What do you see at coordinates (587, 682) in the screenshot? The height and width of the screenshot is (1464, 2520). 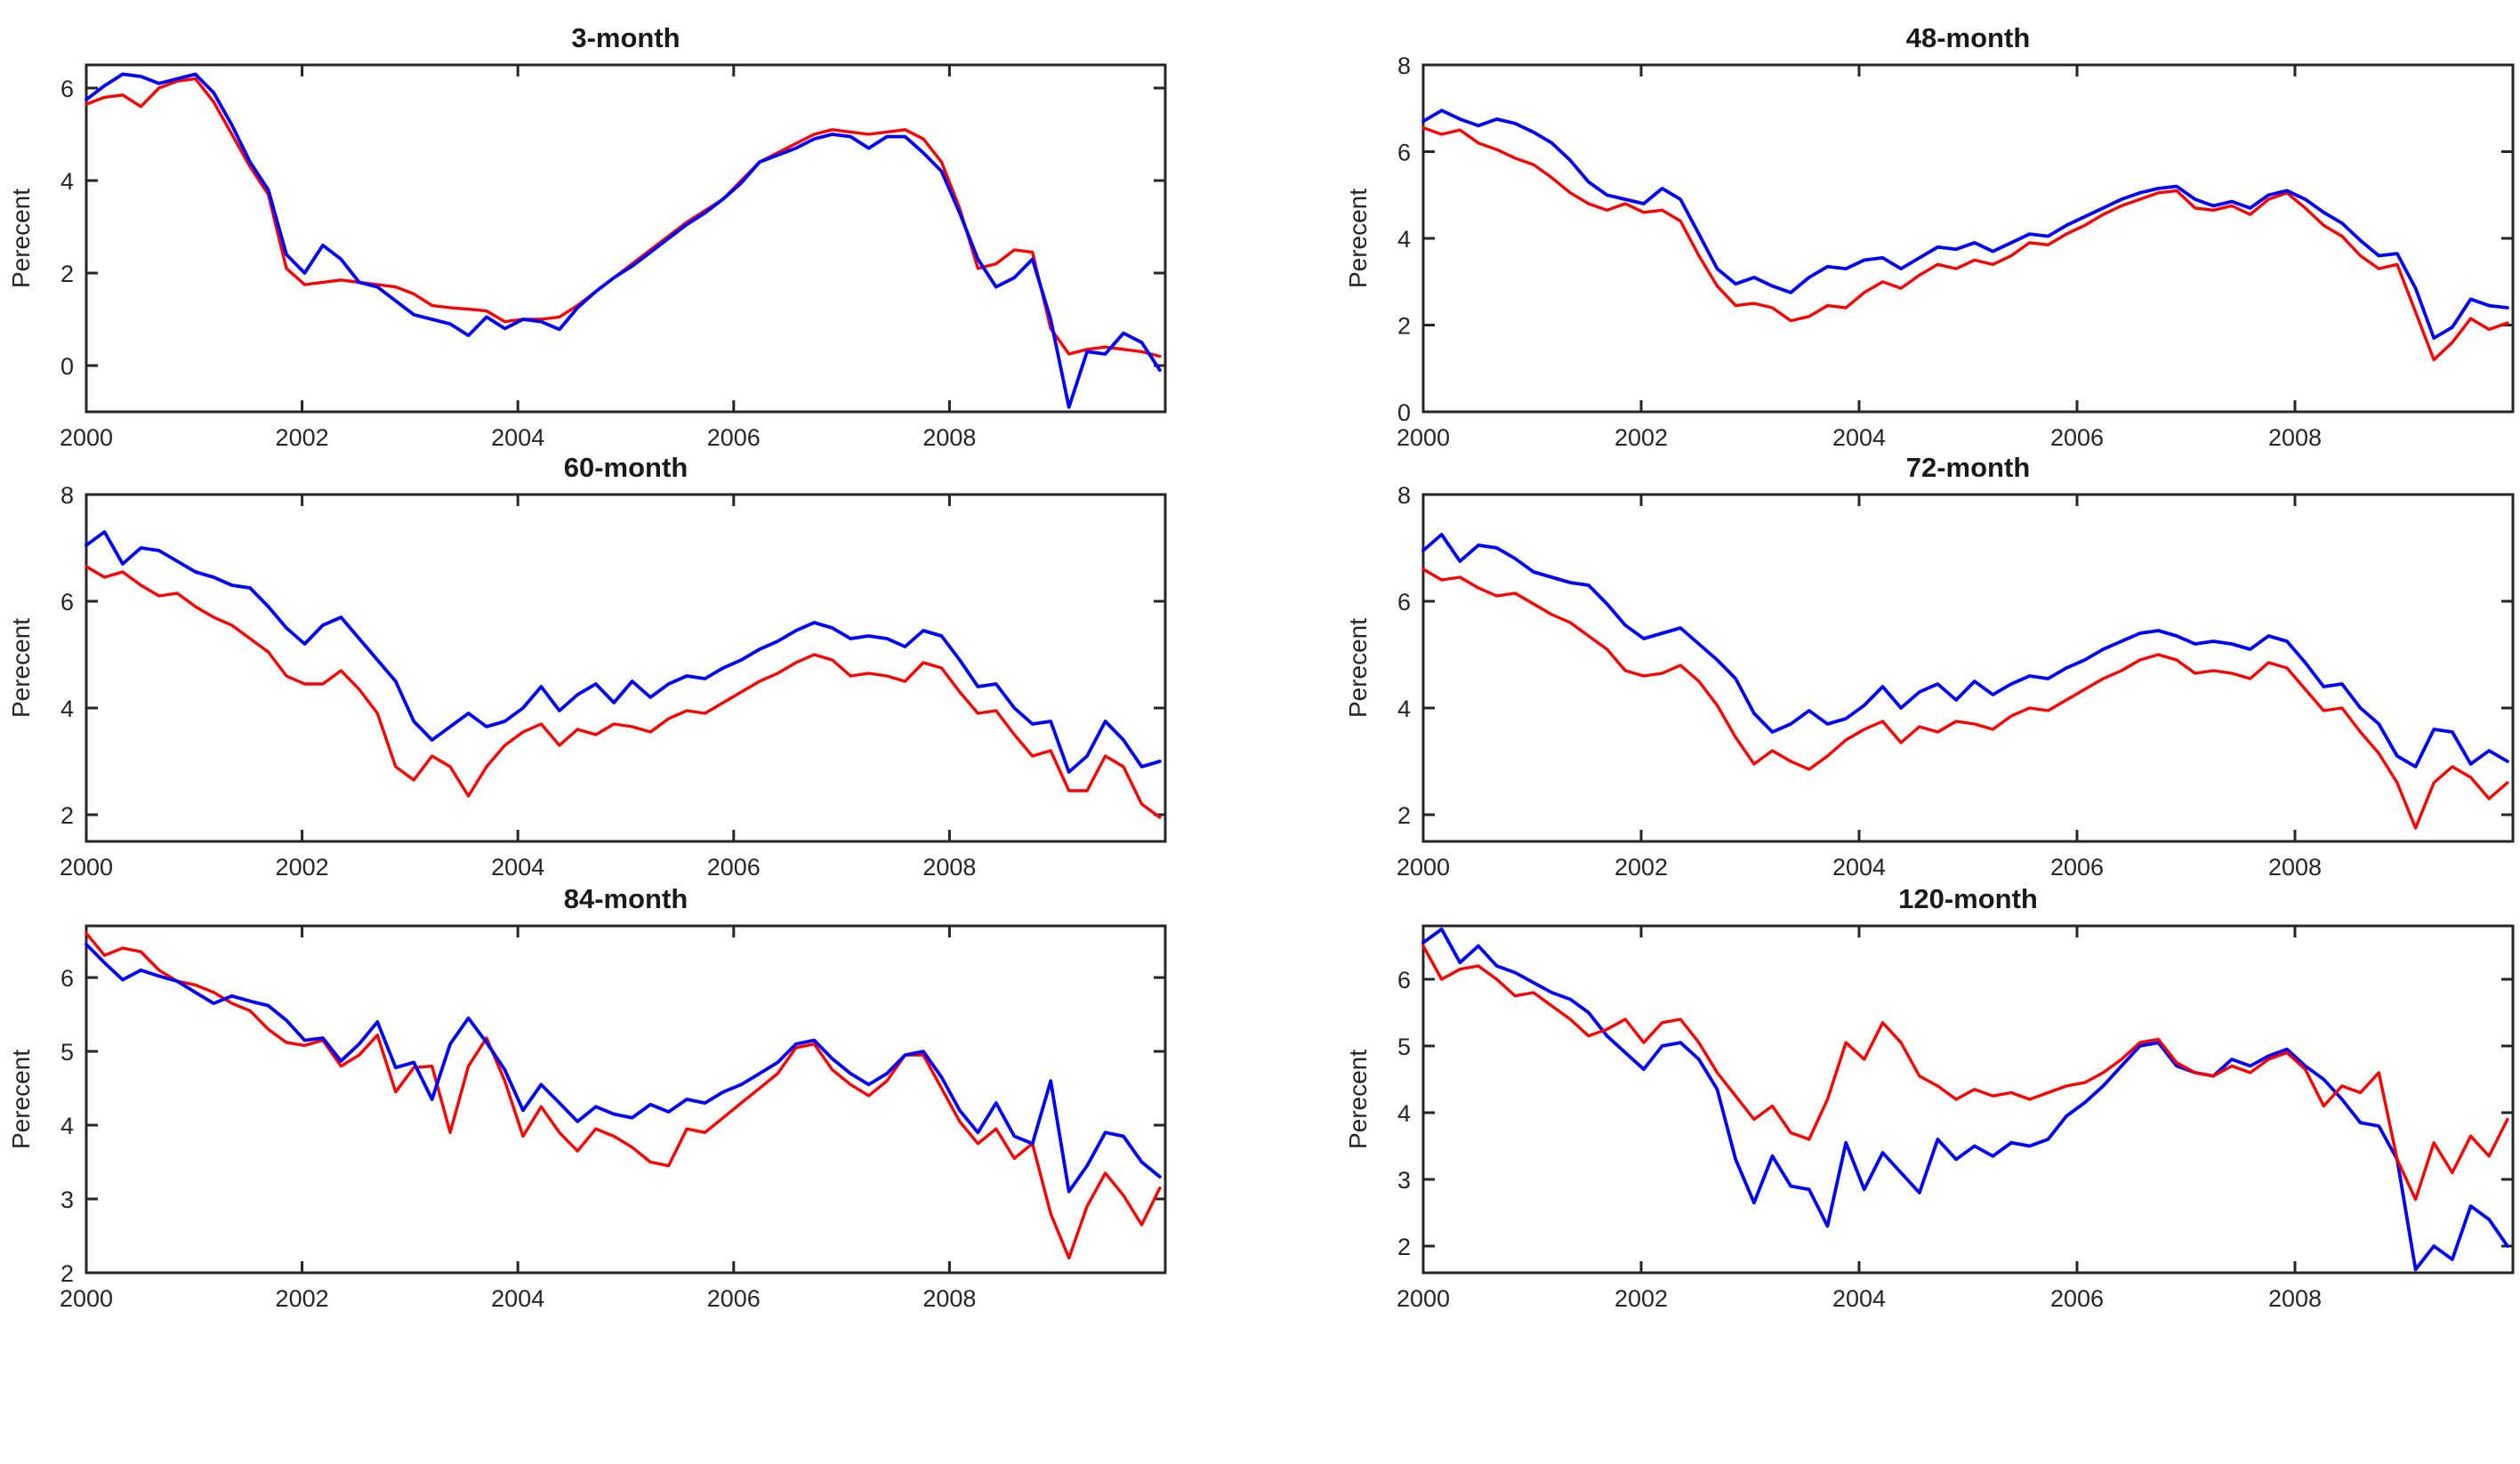 I see `plot-area-60-month: 2000 2002 2004 2006 2008 2 4 6 8 Perecent` at bounding box center [587, 682].